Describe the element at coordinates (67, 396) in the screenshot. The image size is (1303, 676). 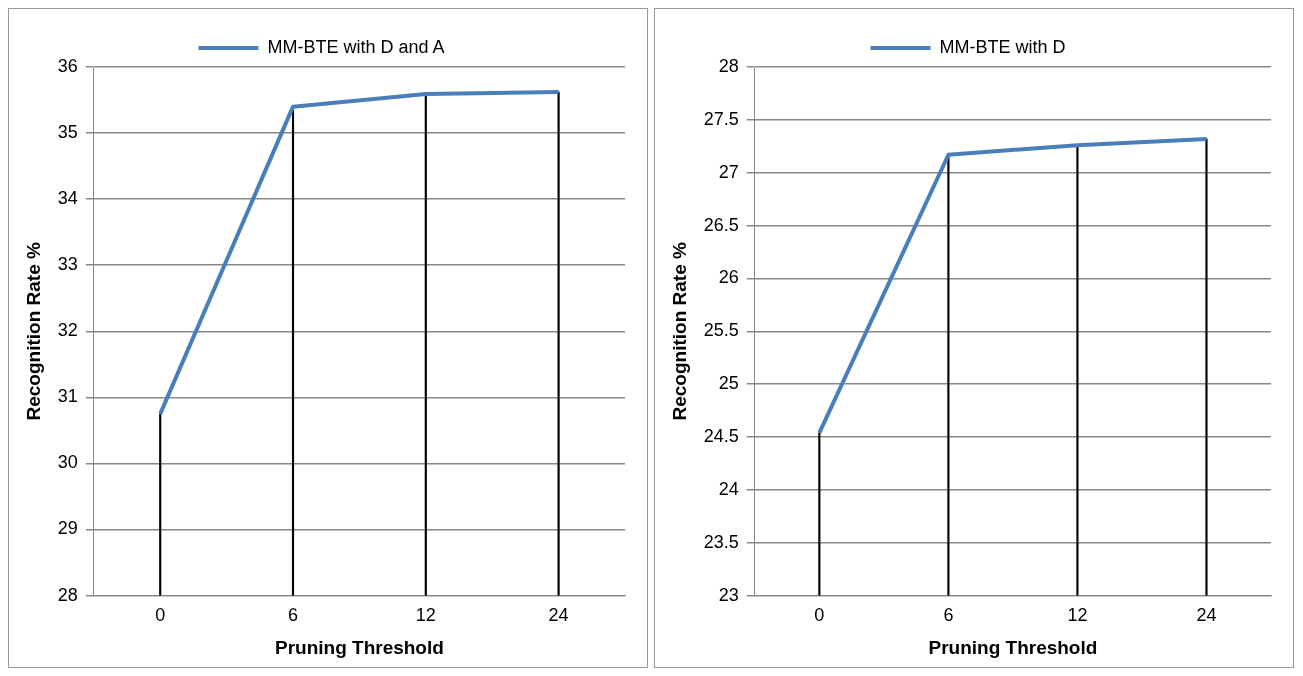
I see `y-tick-label: 31` at that location.